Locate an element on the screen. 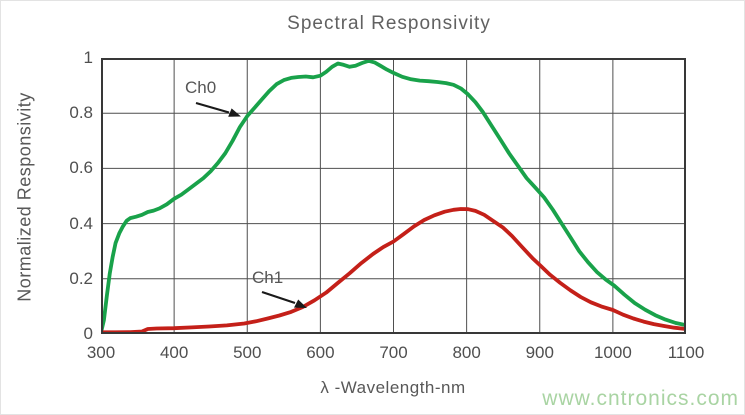 This screenshot has height=415, width=745. x-tick-label-300: 300 is located at coordinates (101, 352).